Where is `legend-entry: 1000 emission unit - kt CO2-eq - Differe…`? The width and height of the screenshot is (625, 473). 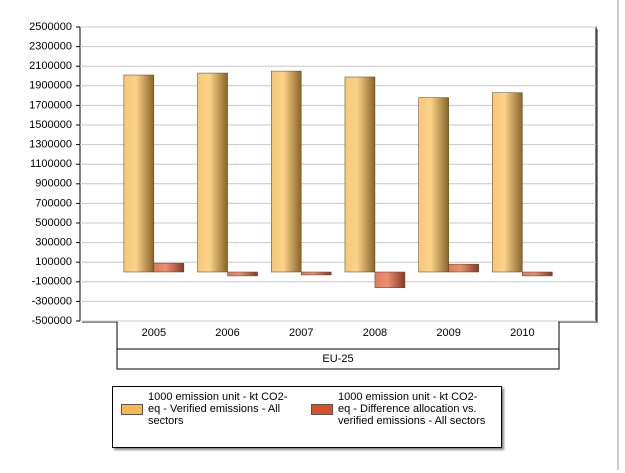 legend-entry: 1000 emission unit - kt CO2-eq - Differe… is located at coordinates (395, 409).